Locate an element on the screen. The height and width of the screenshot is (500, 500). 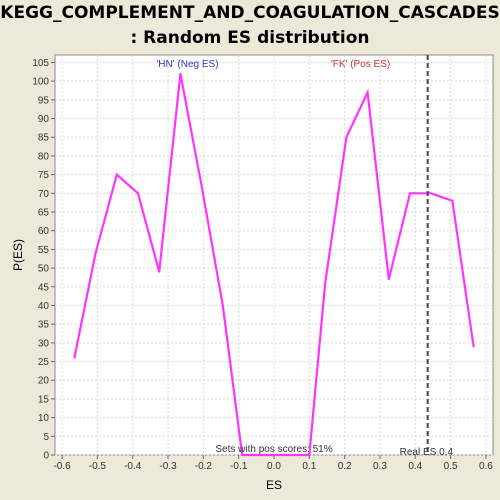
y-tick-label: 105 is located at coordinates (40, 63).